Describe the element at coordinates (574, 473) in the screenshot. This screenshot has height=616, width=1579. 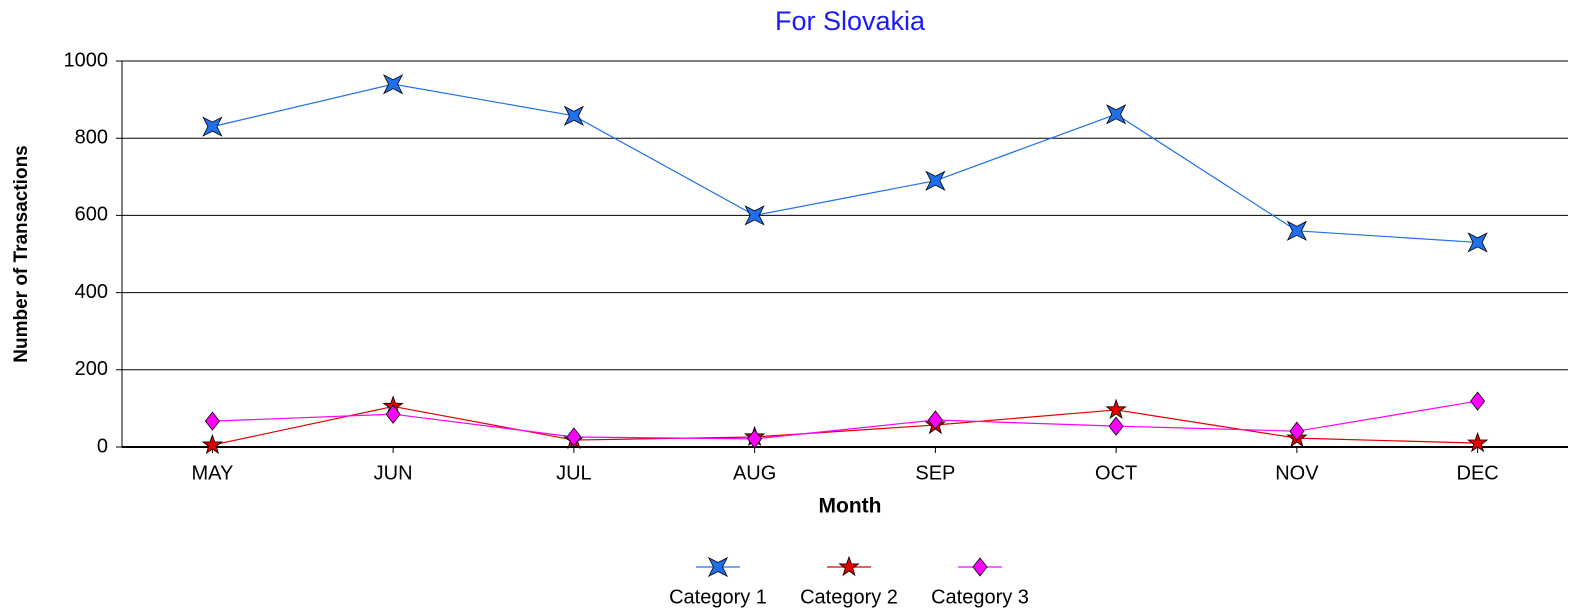
I see `x-tick-label: JUL` at that location.